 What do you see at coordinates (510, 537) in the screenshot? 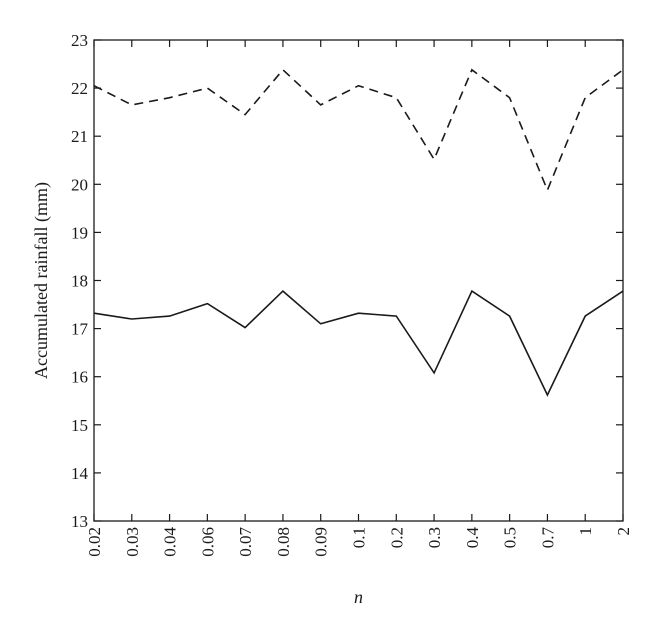
I see `x-tick-label: 0.5` at bounding box center [510, 537].